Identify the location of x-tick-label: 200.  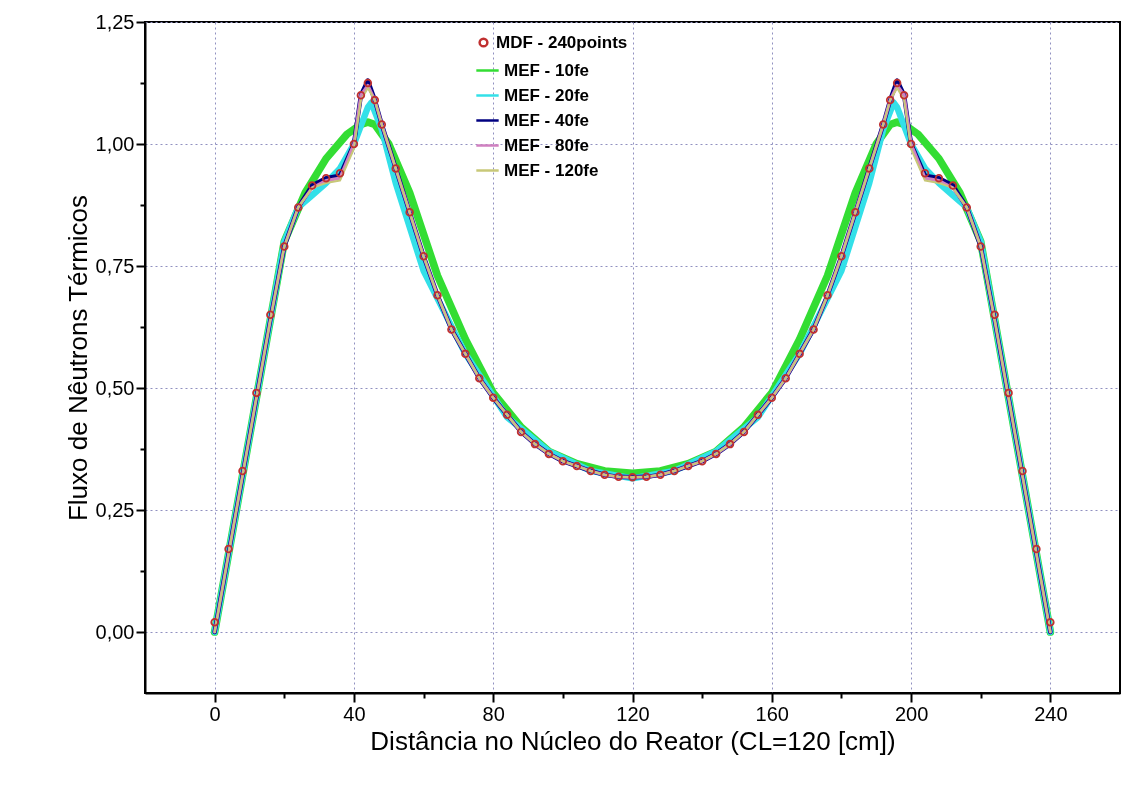
(911, 713).